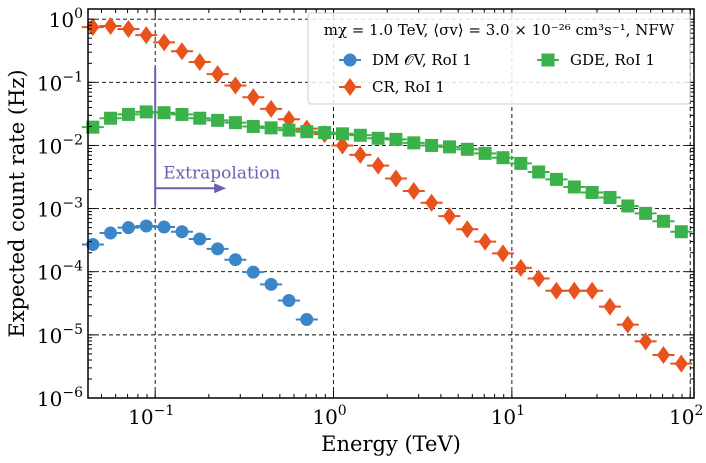 This screenshot has height=463, width=706. Describe the element at coordinates (217, 136) in the screenshot. I see `annotation-layer: Extrapolation` at that location.